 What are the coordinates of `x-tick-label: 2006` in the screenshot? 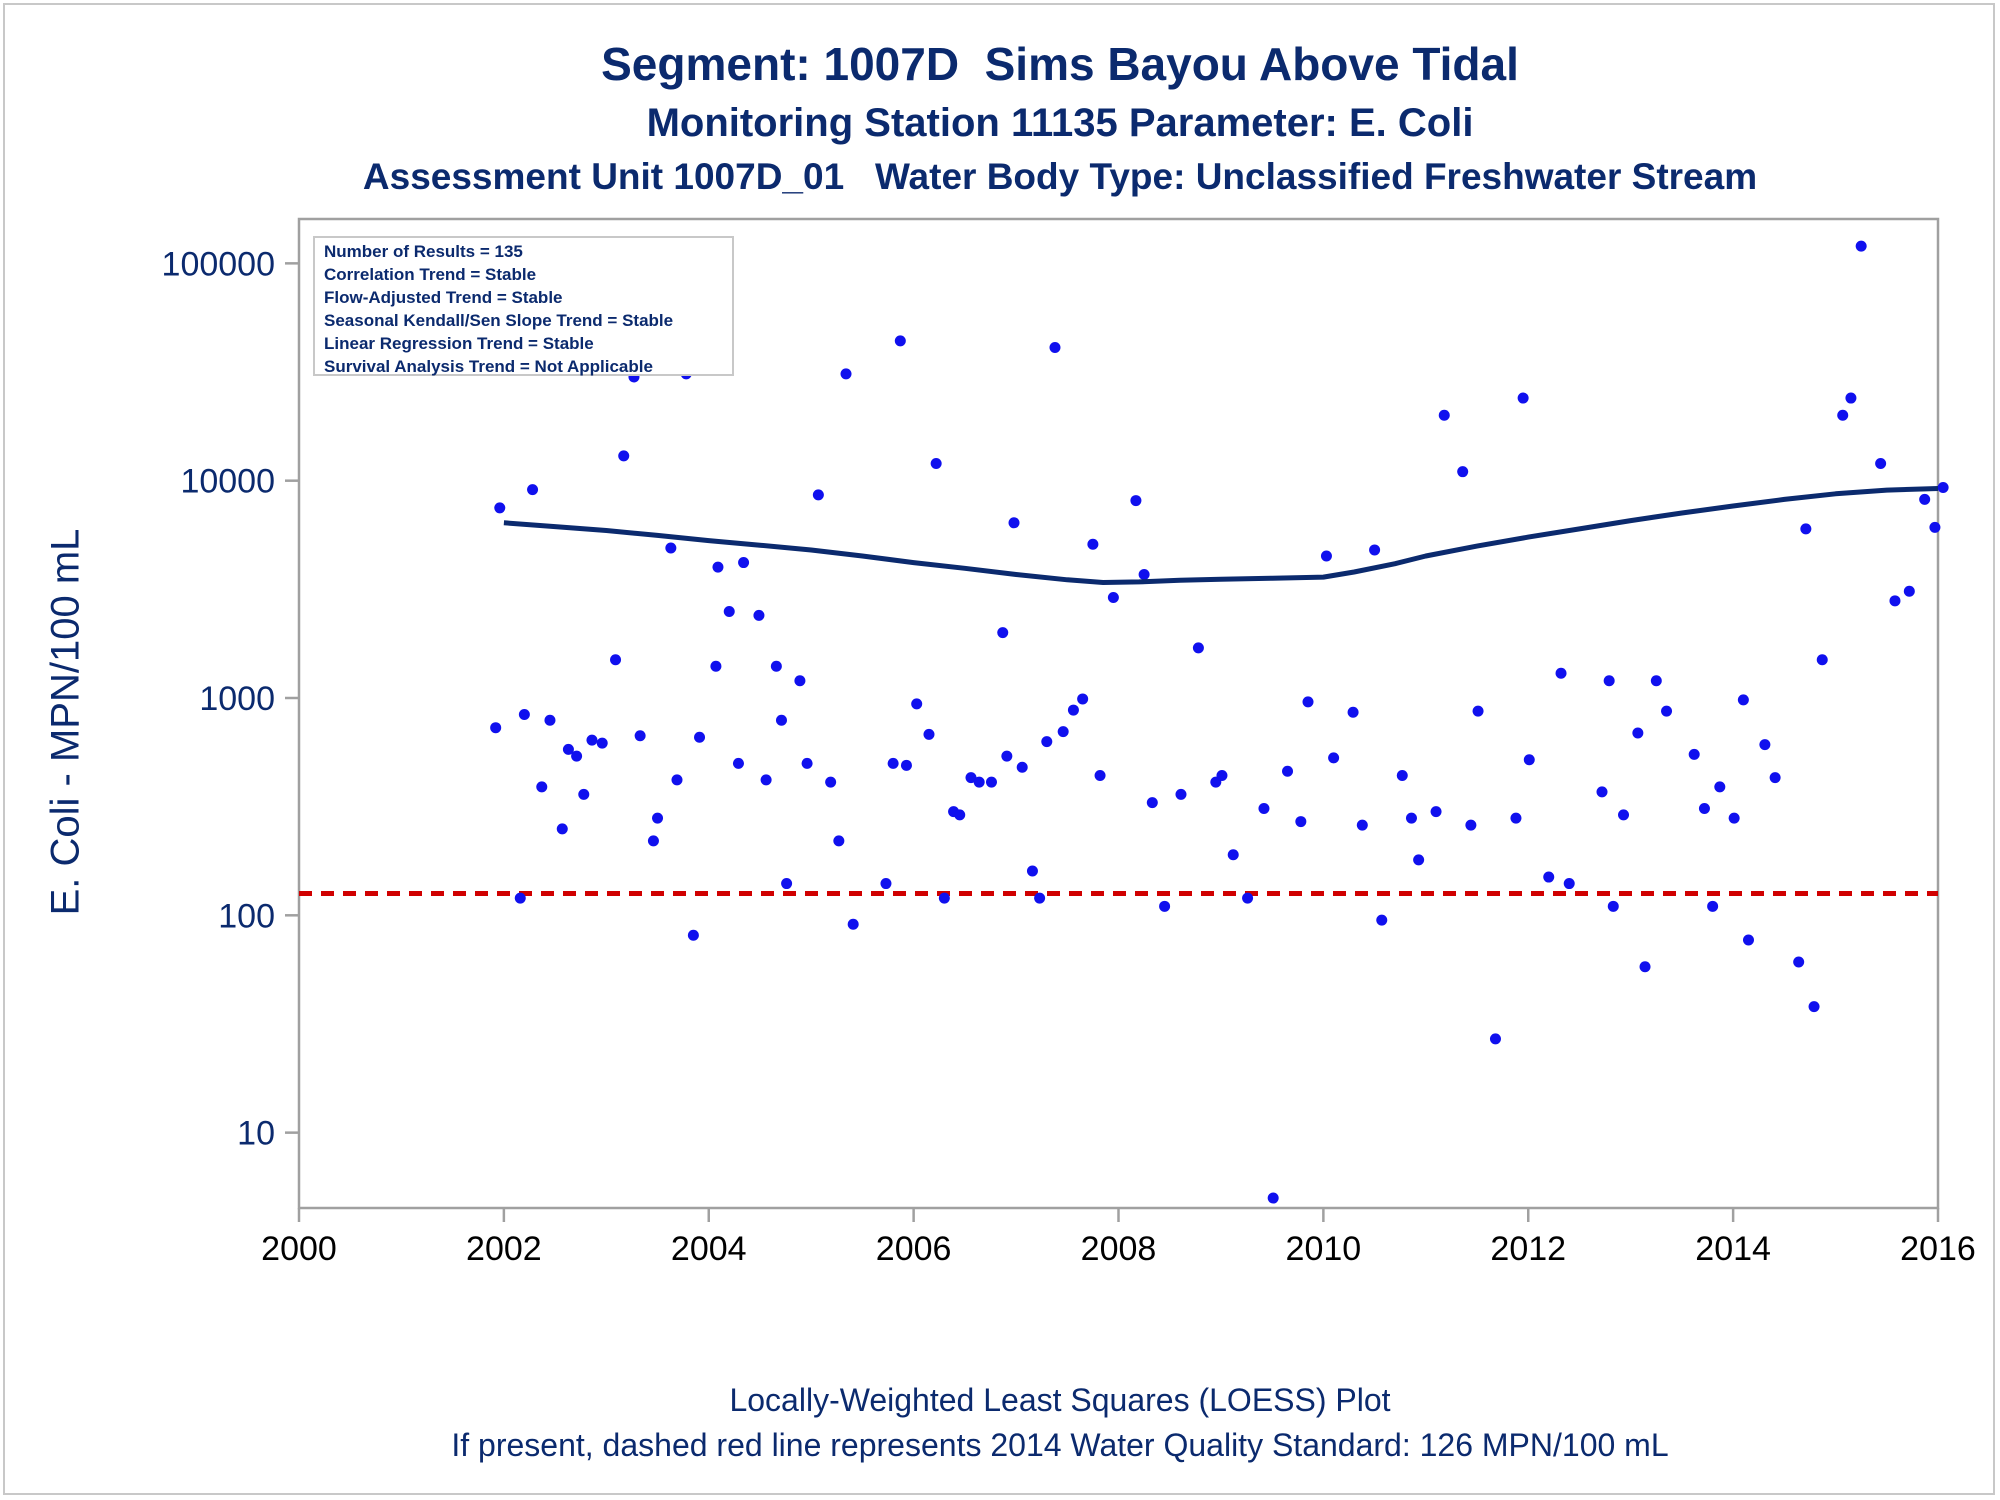 It's located at (914, 1249).